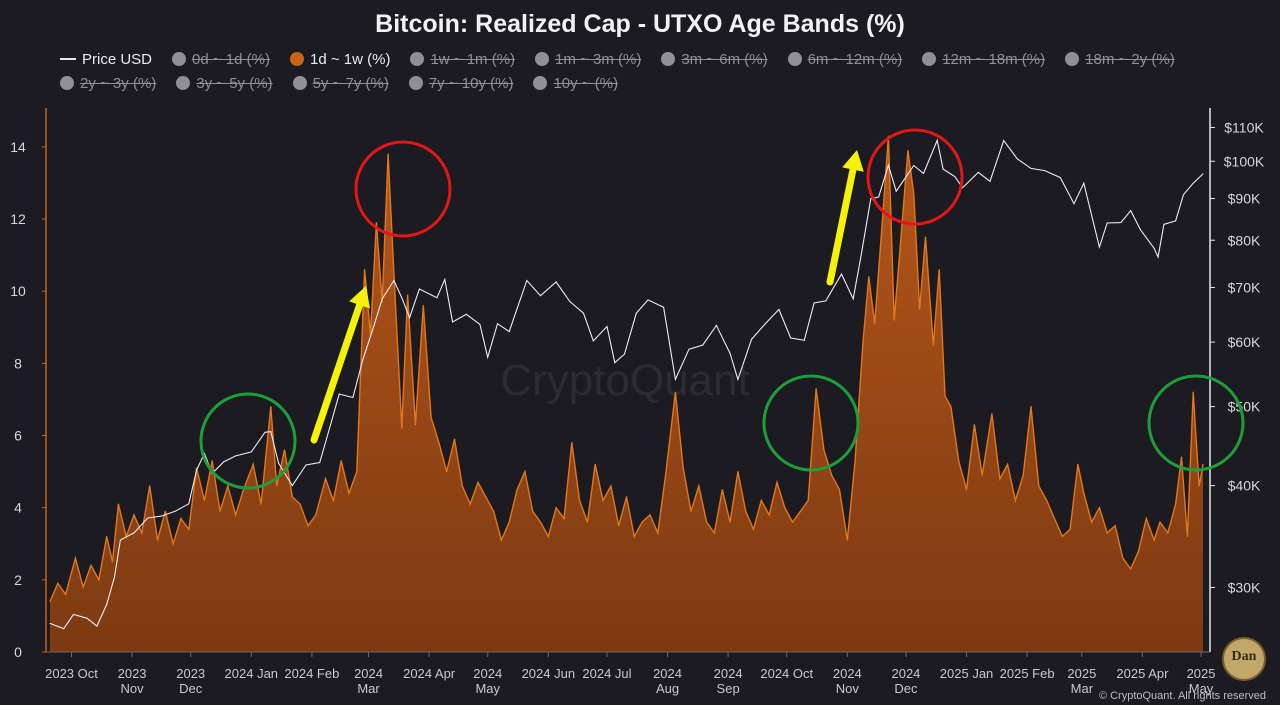  Describe the element at coordinates (224, 83) in the screenshot. I see `legend-item: 3y ~ 5y (%)` at that location.